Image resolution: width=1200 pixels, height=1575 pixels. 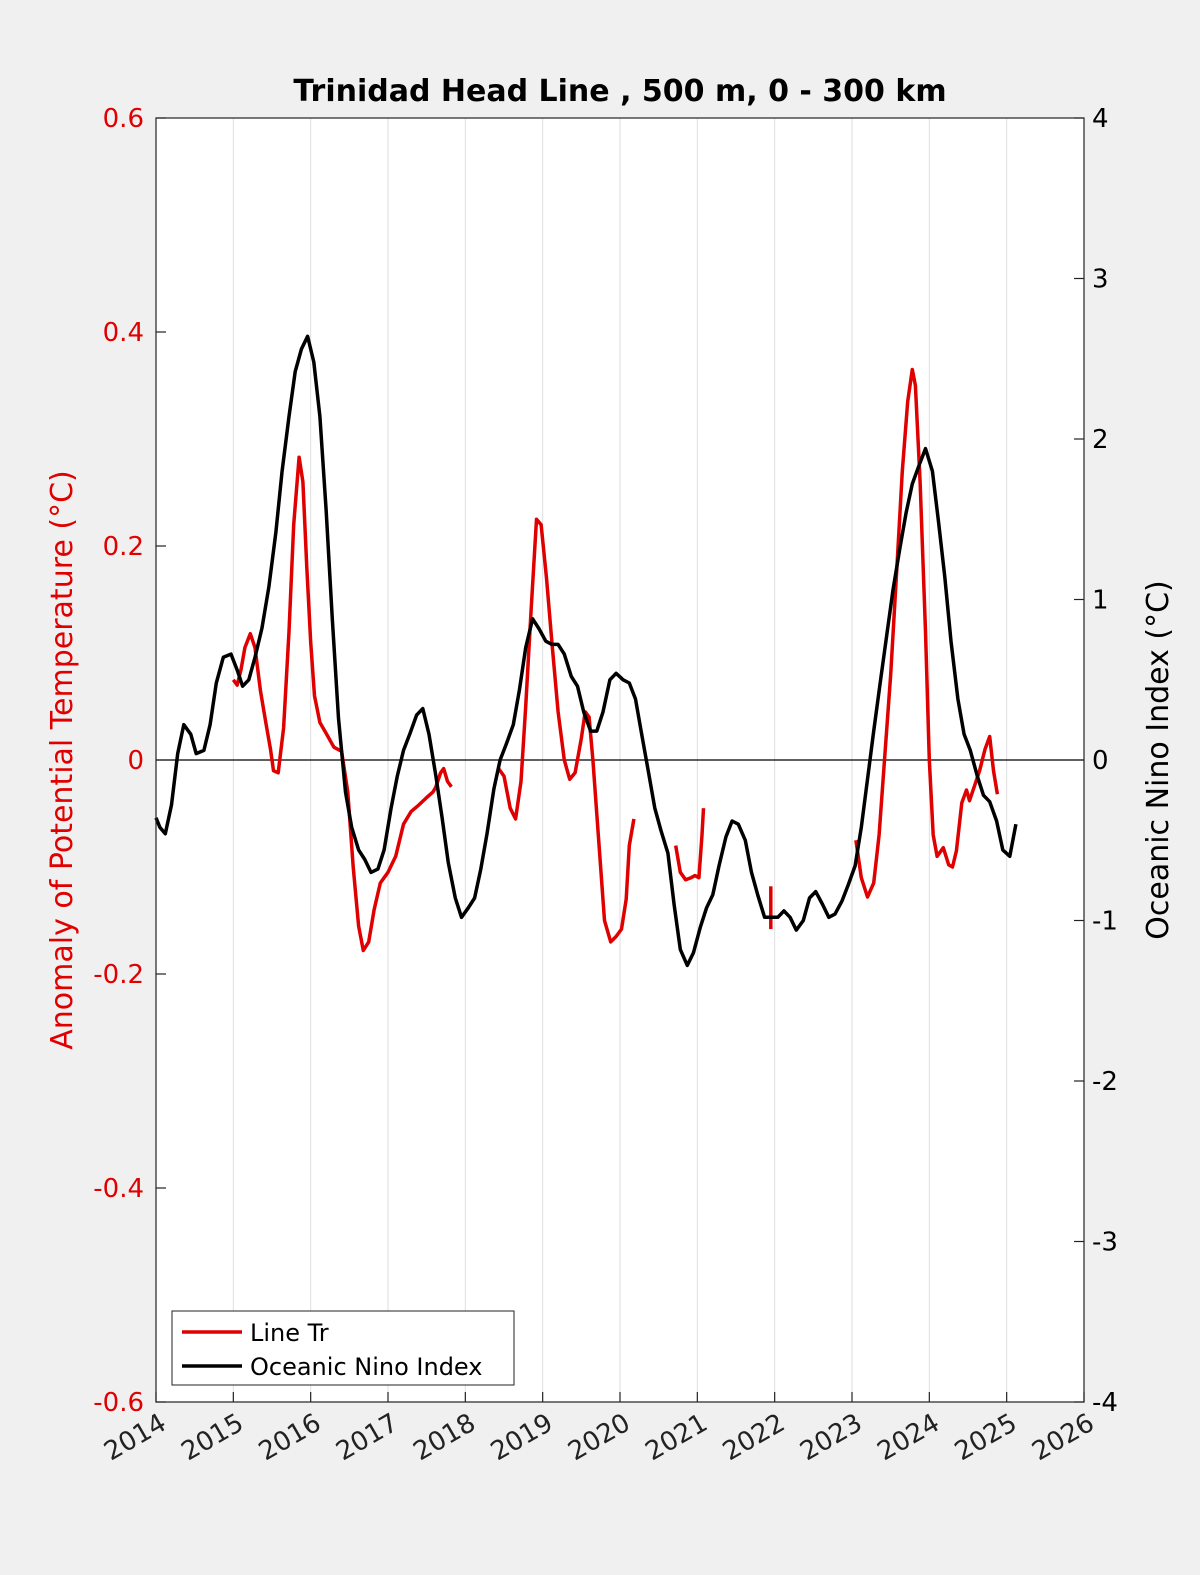 I want to click on left-y-tick-label: 0.6, so click(x=123, y=119).